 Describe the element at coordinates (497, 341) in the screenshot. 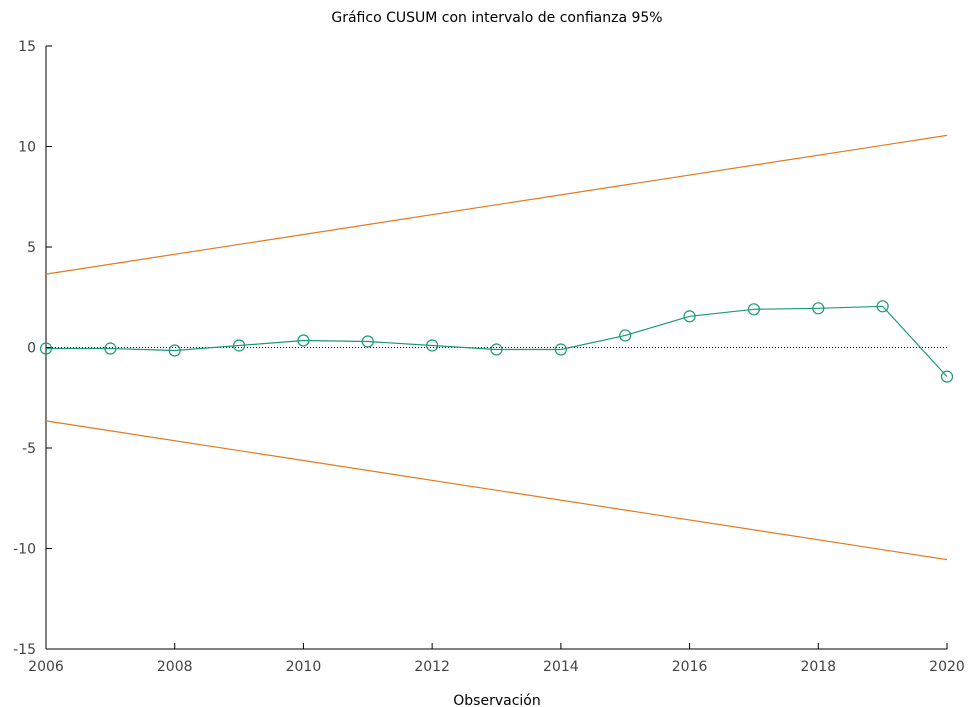

I see `cusum-line` at that location.